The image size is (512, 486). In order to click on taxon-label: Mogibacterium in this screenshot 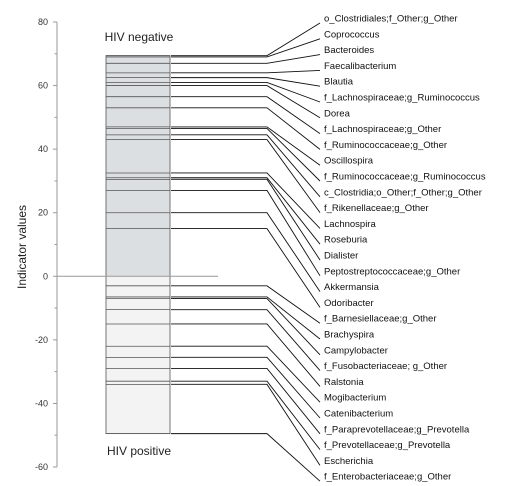, I will do `click(355, 398)`.